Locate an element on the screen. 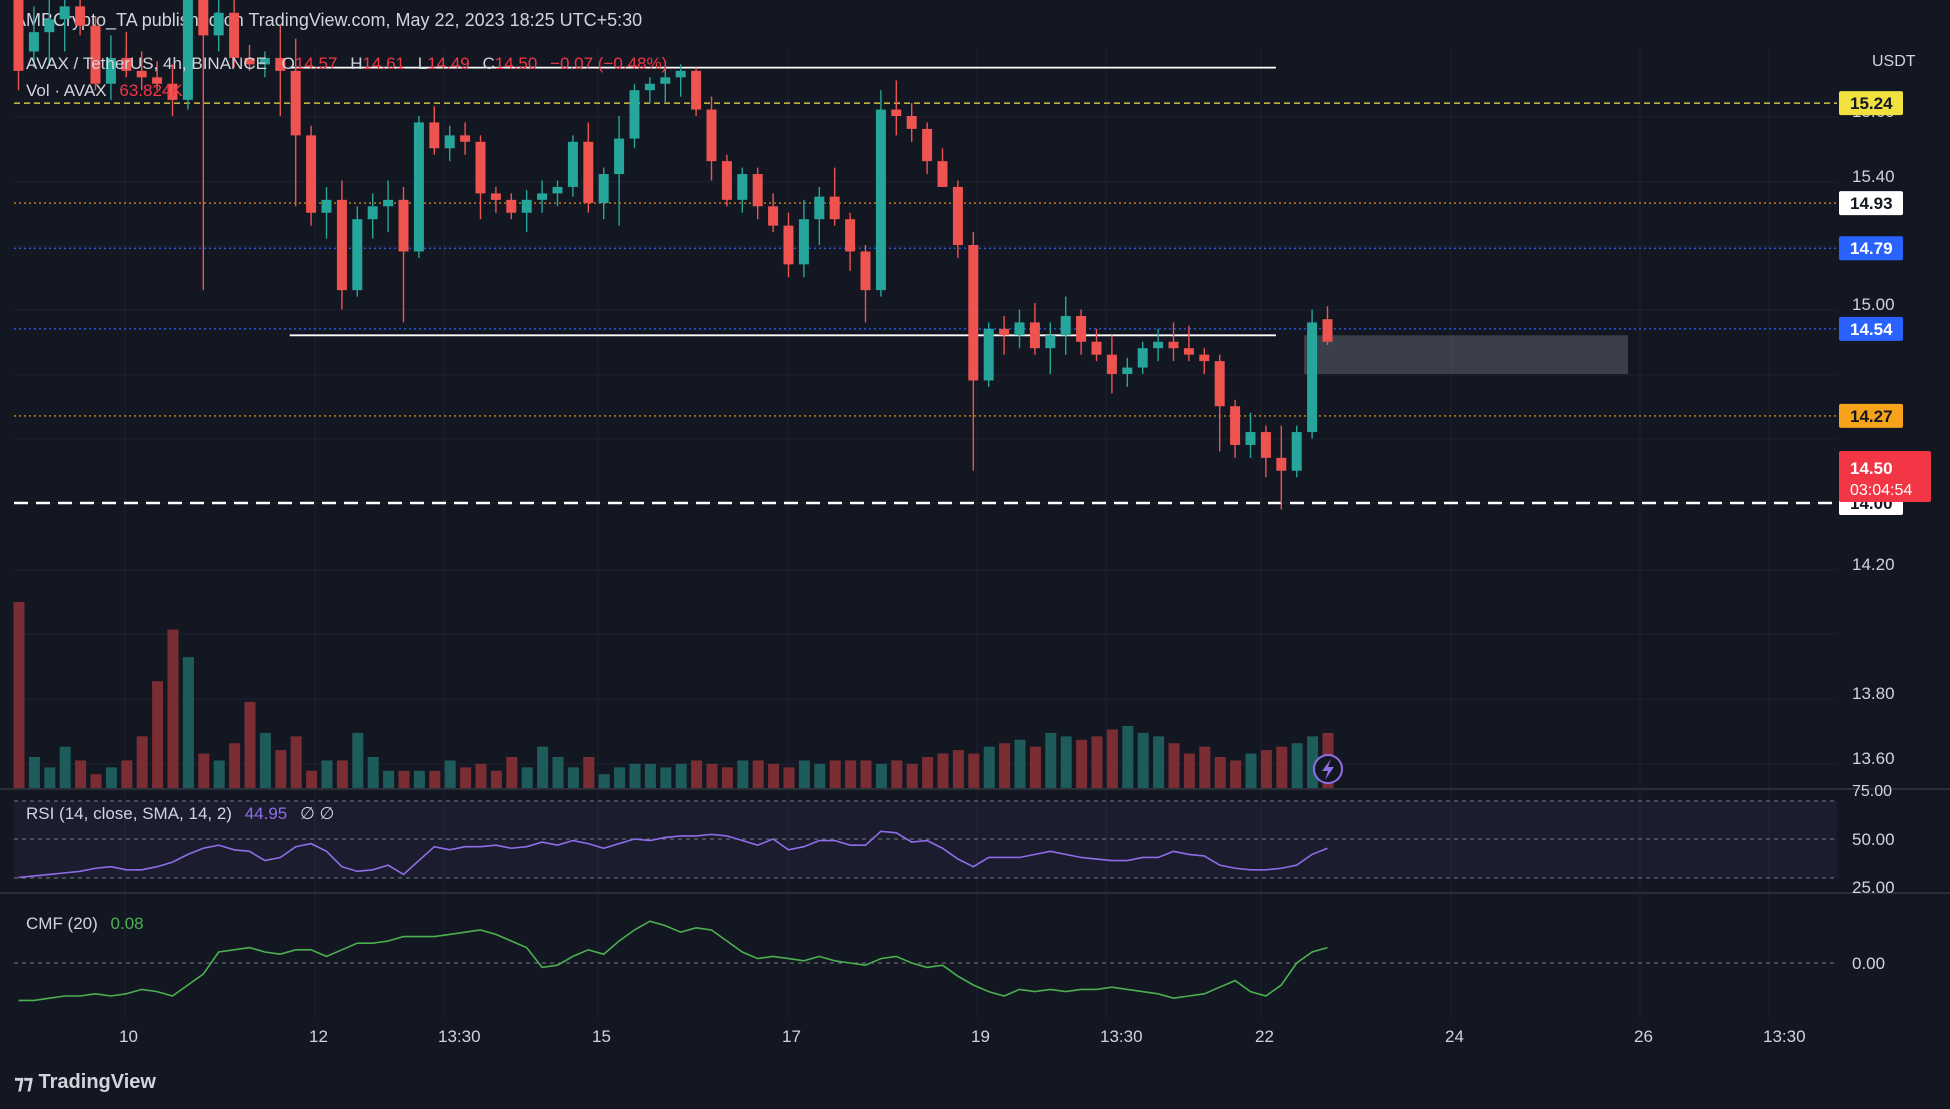  logo-text: TradingView is located at coordinates (97, 1082).